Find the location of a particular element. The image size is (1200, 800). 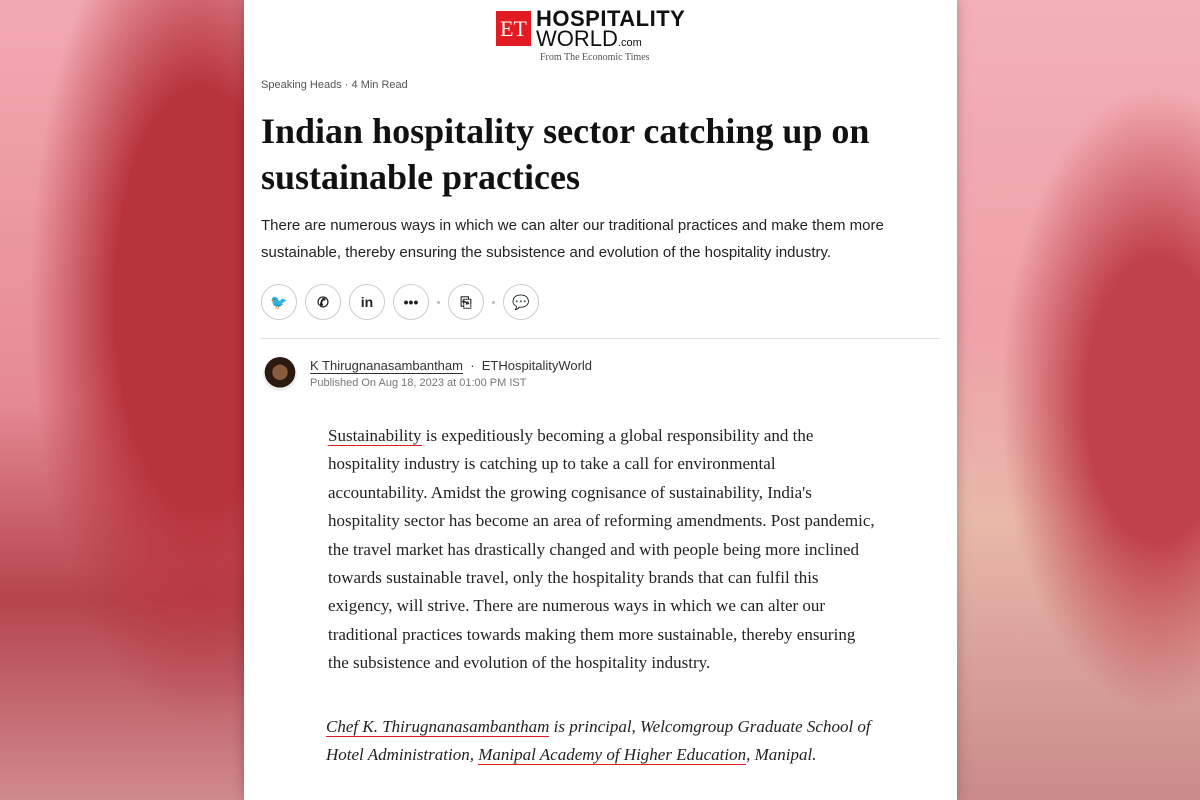

more-icon: ••• is located at coordinates (411, 302).